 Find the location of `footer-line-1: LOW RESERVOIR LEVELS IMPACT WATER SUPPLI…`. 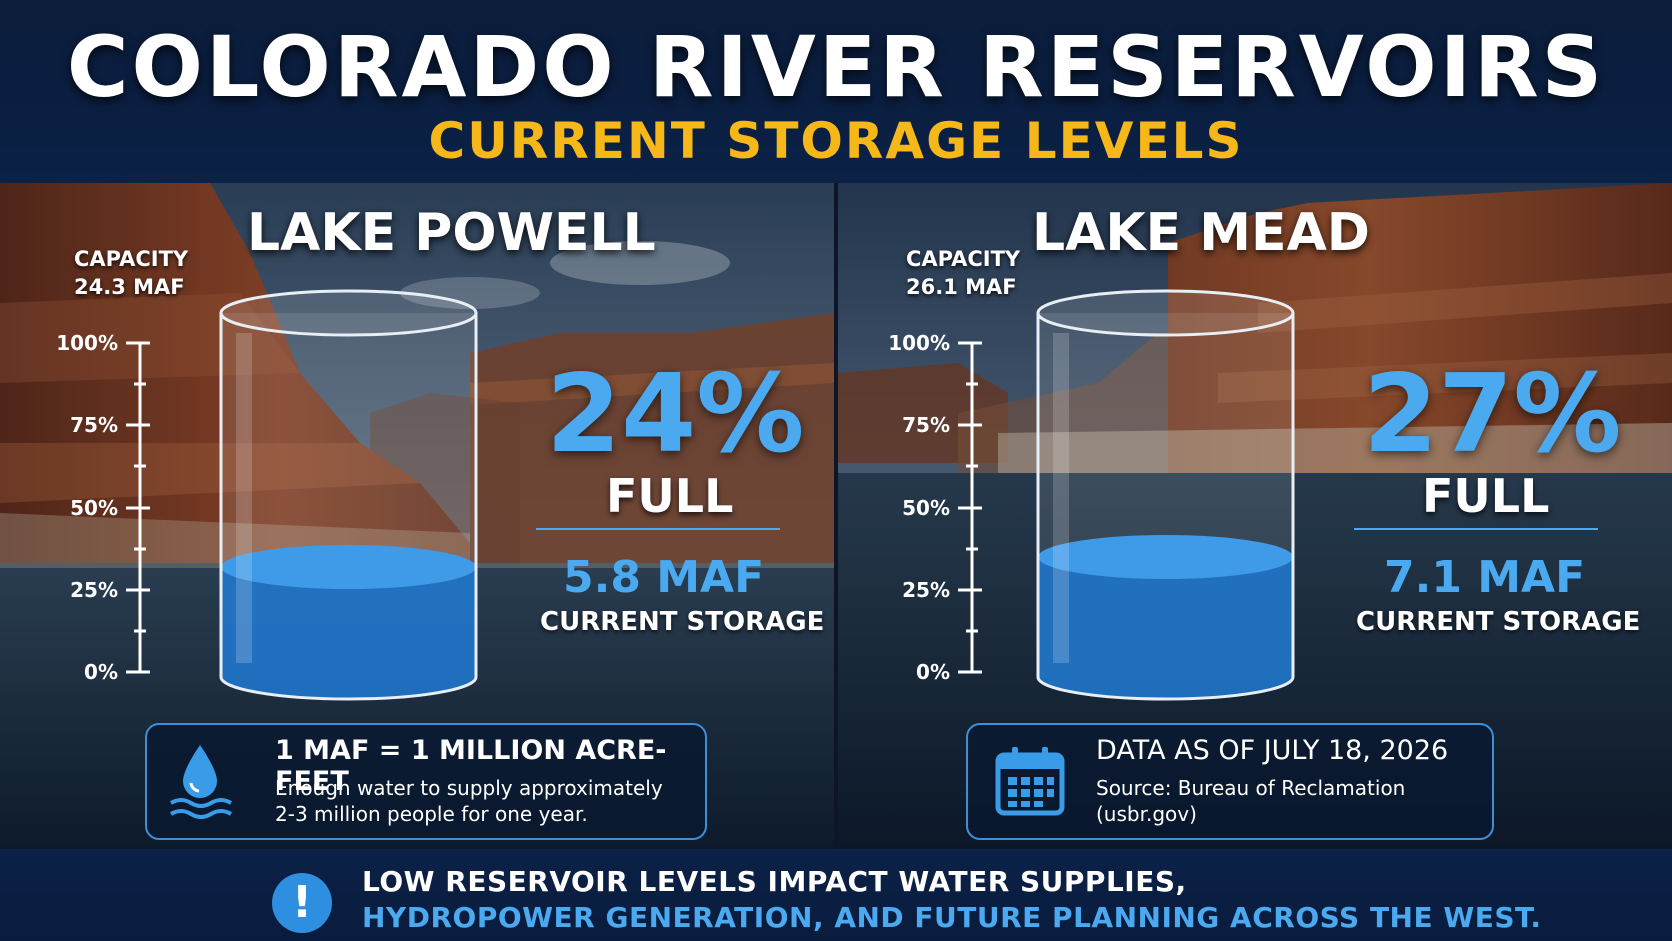

footer-line-1: LOW RESERVOIR LEVELS IMPACT WATER SUPPLI… is located at coordinates (774, 881).